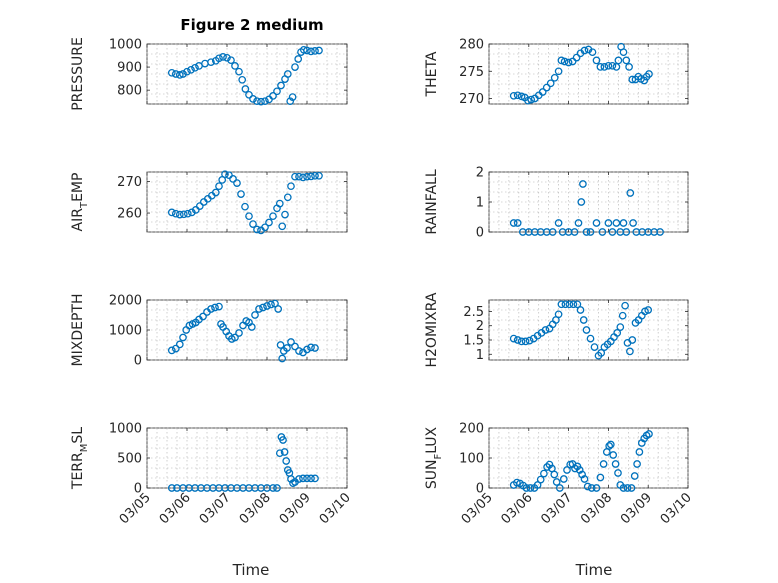 This screenshot has width=778, height=583. What do you see at coordinates (251, 570) in the screenshot?
I see `x-axis-label-left: Time` at bounding box center [251, 570].